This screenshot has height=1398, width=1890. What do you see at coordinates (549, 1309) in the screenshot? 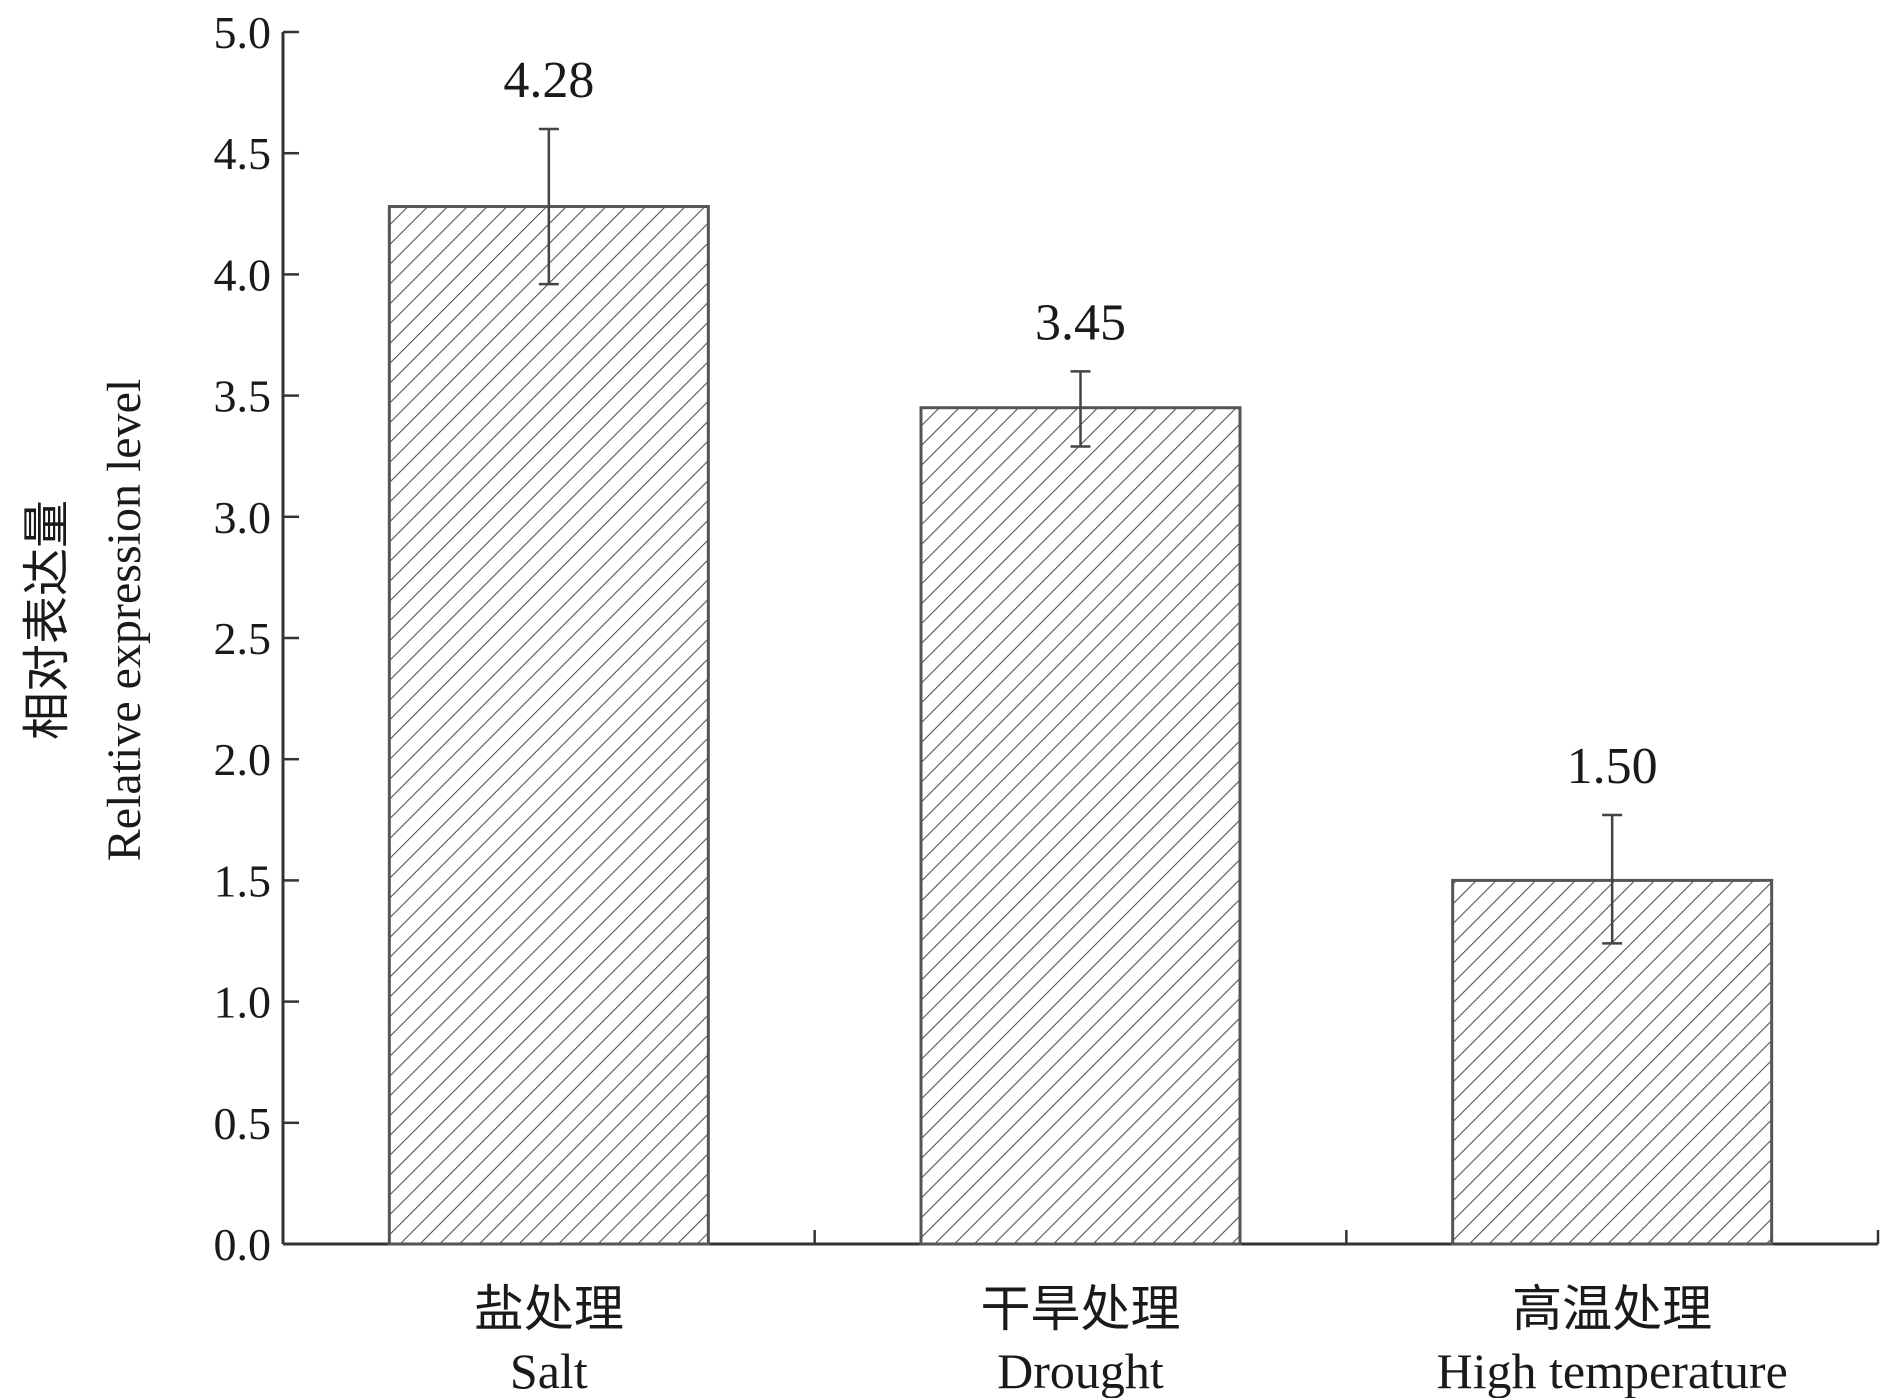
I see `category-label-zh: 盐处理` at bounding box center [549, 1309].